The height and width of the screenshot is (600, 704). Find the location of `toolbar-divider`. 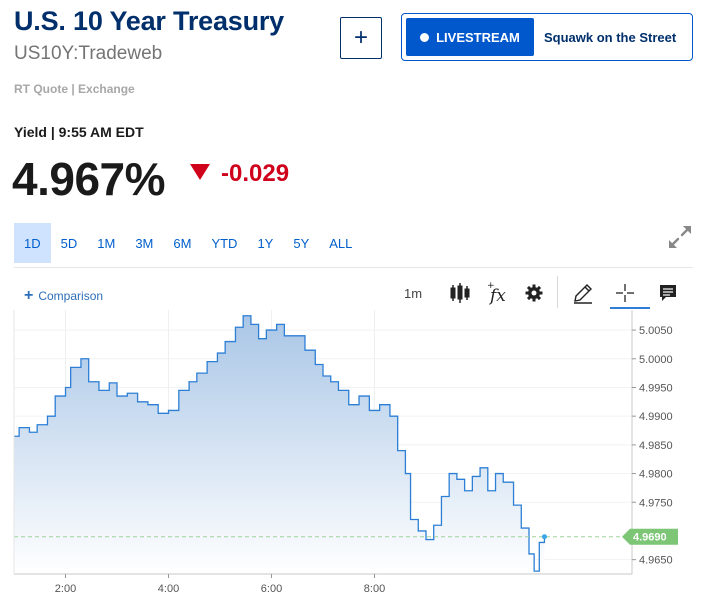

toolbar-divider is located at coordinates (557, 292).